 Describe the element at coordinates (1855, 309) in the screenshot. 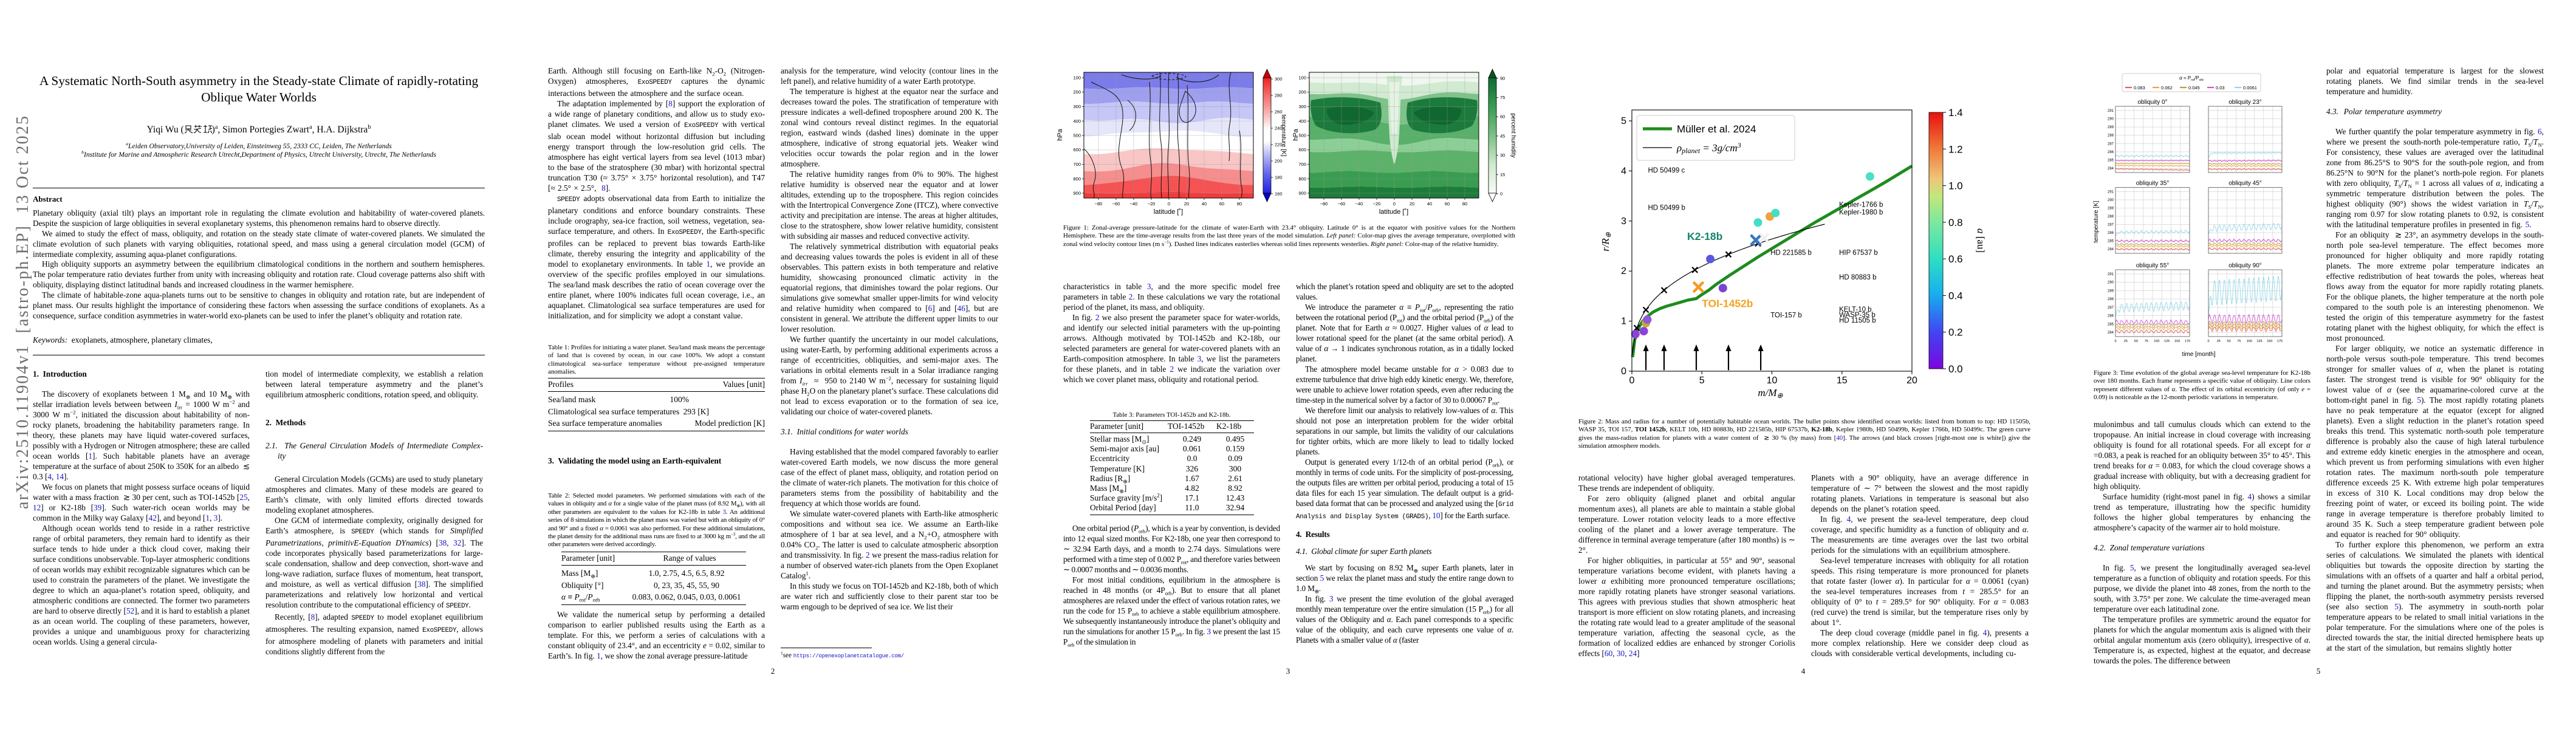

I see `svg-text: KELT-10 b` at that location.